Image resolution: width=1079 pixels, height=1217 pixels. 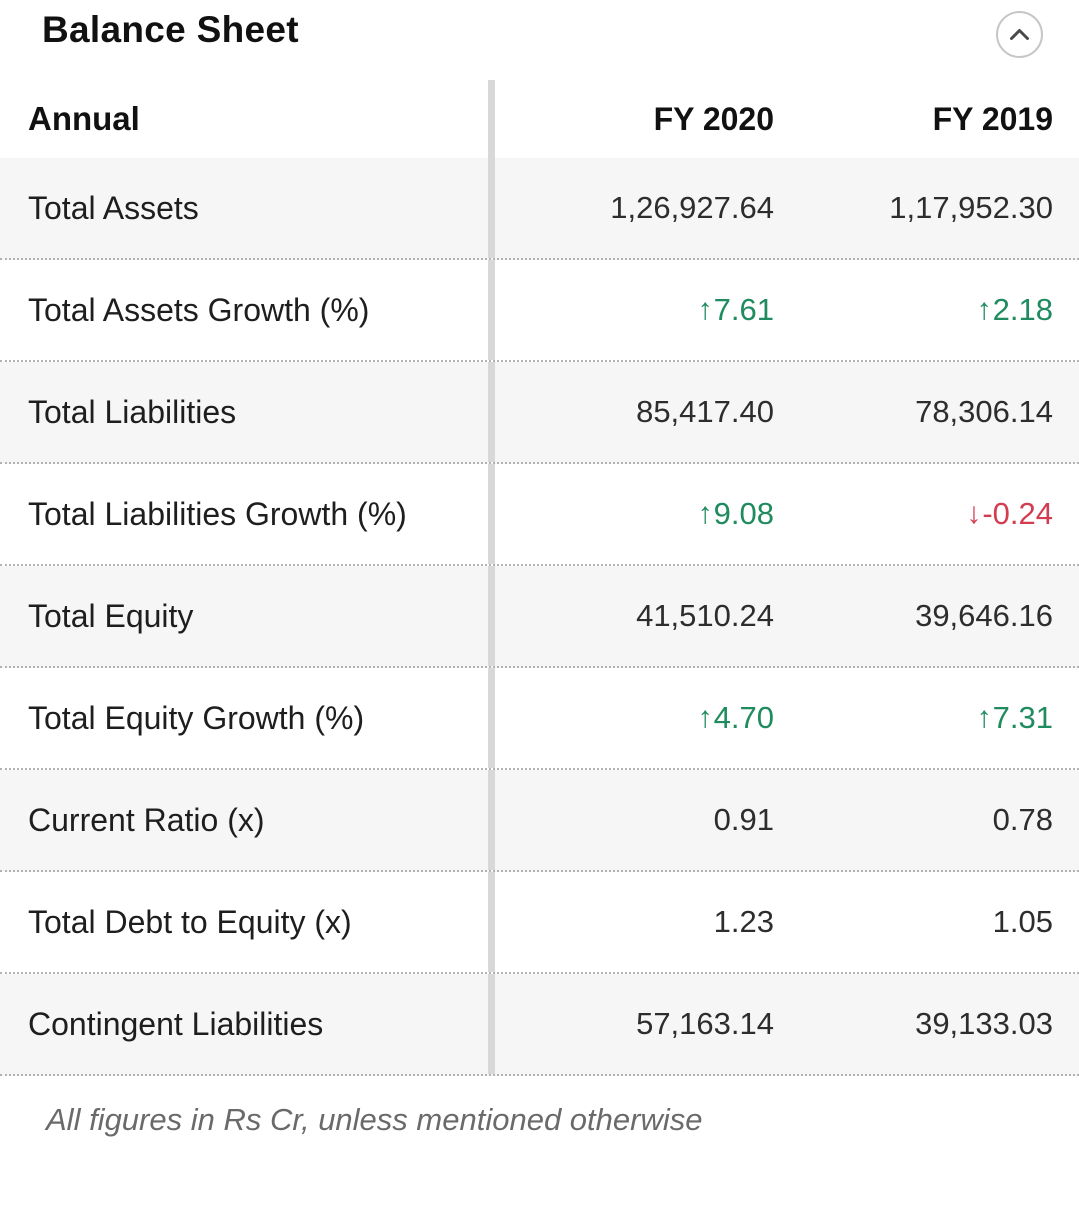 I want to click on collapse-button, so click(x=1019, y=34).